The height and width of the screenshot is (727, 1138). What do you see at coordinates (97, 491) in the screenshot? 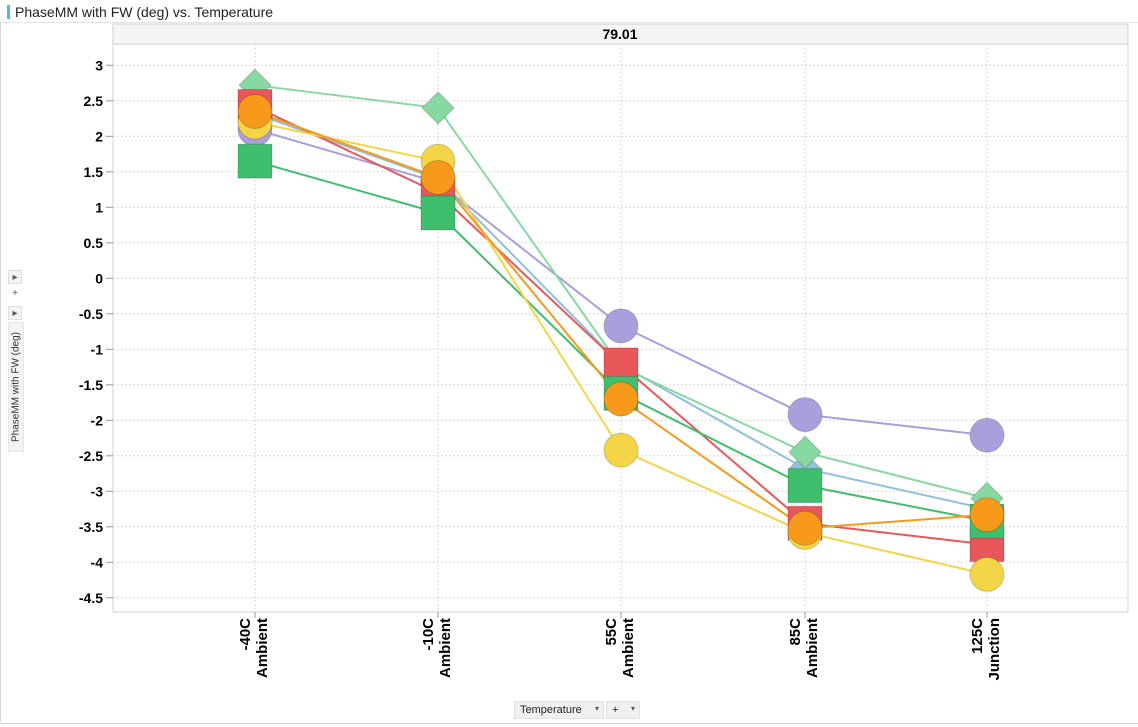
I see `y-tick-label: -3` at bounding box center [97, 491].